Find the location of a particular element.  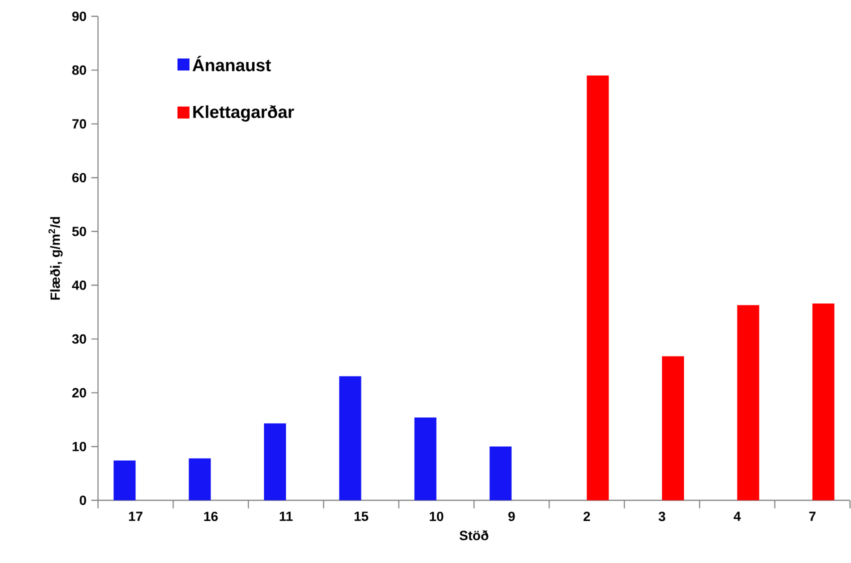

x-tick-label: 15 is located at coordinates (361, 516).